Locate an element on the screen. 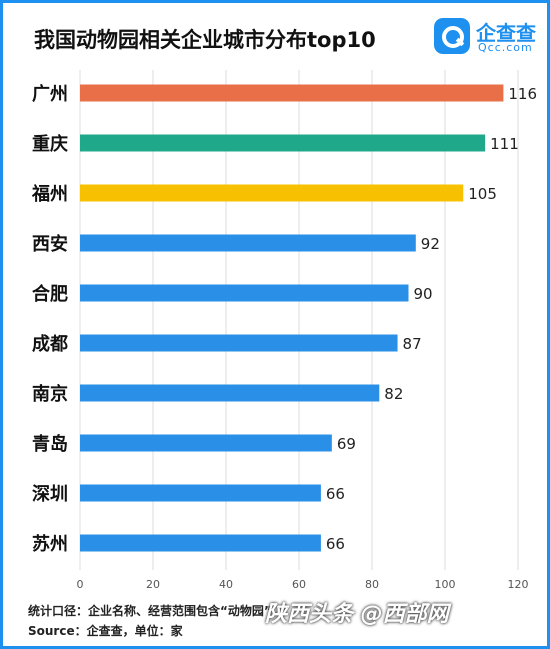  category-label: 苏州 is located at coordinates (50, 544).